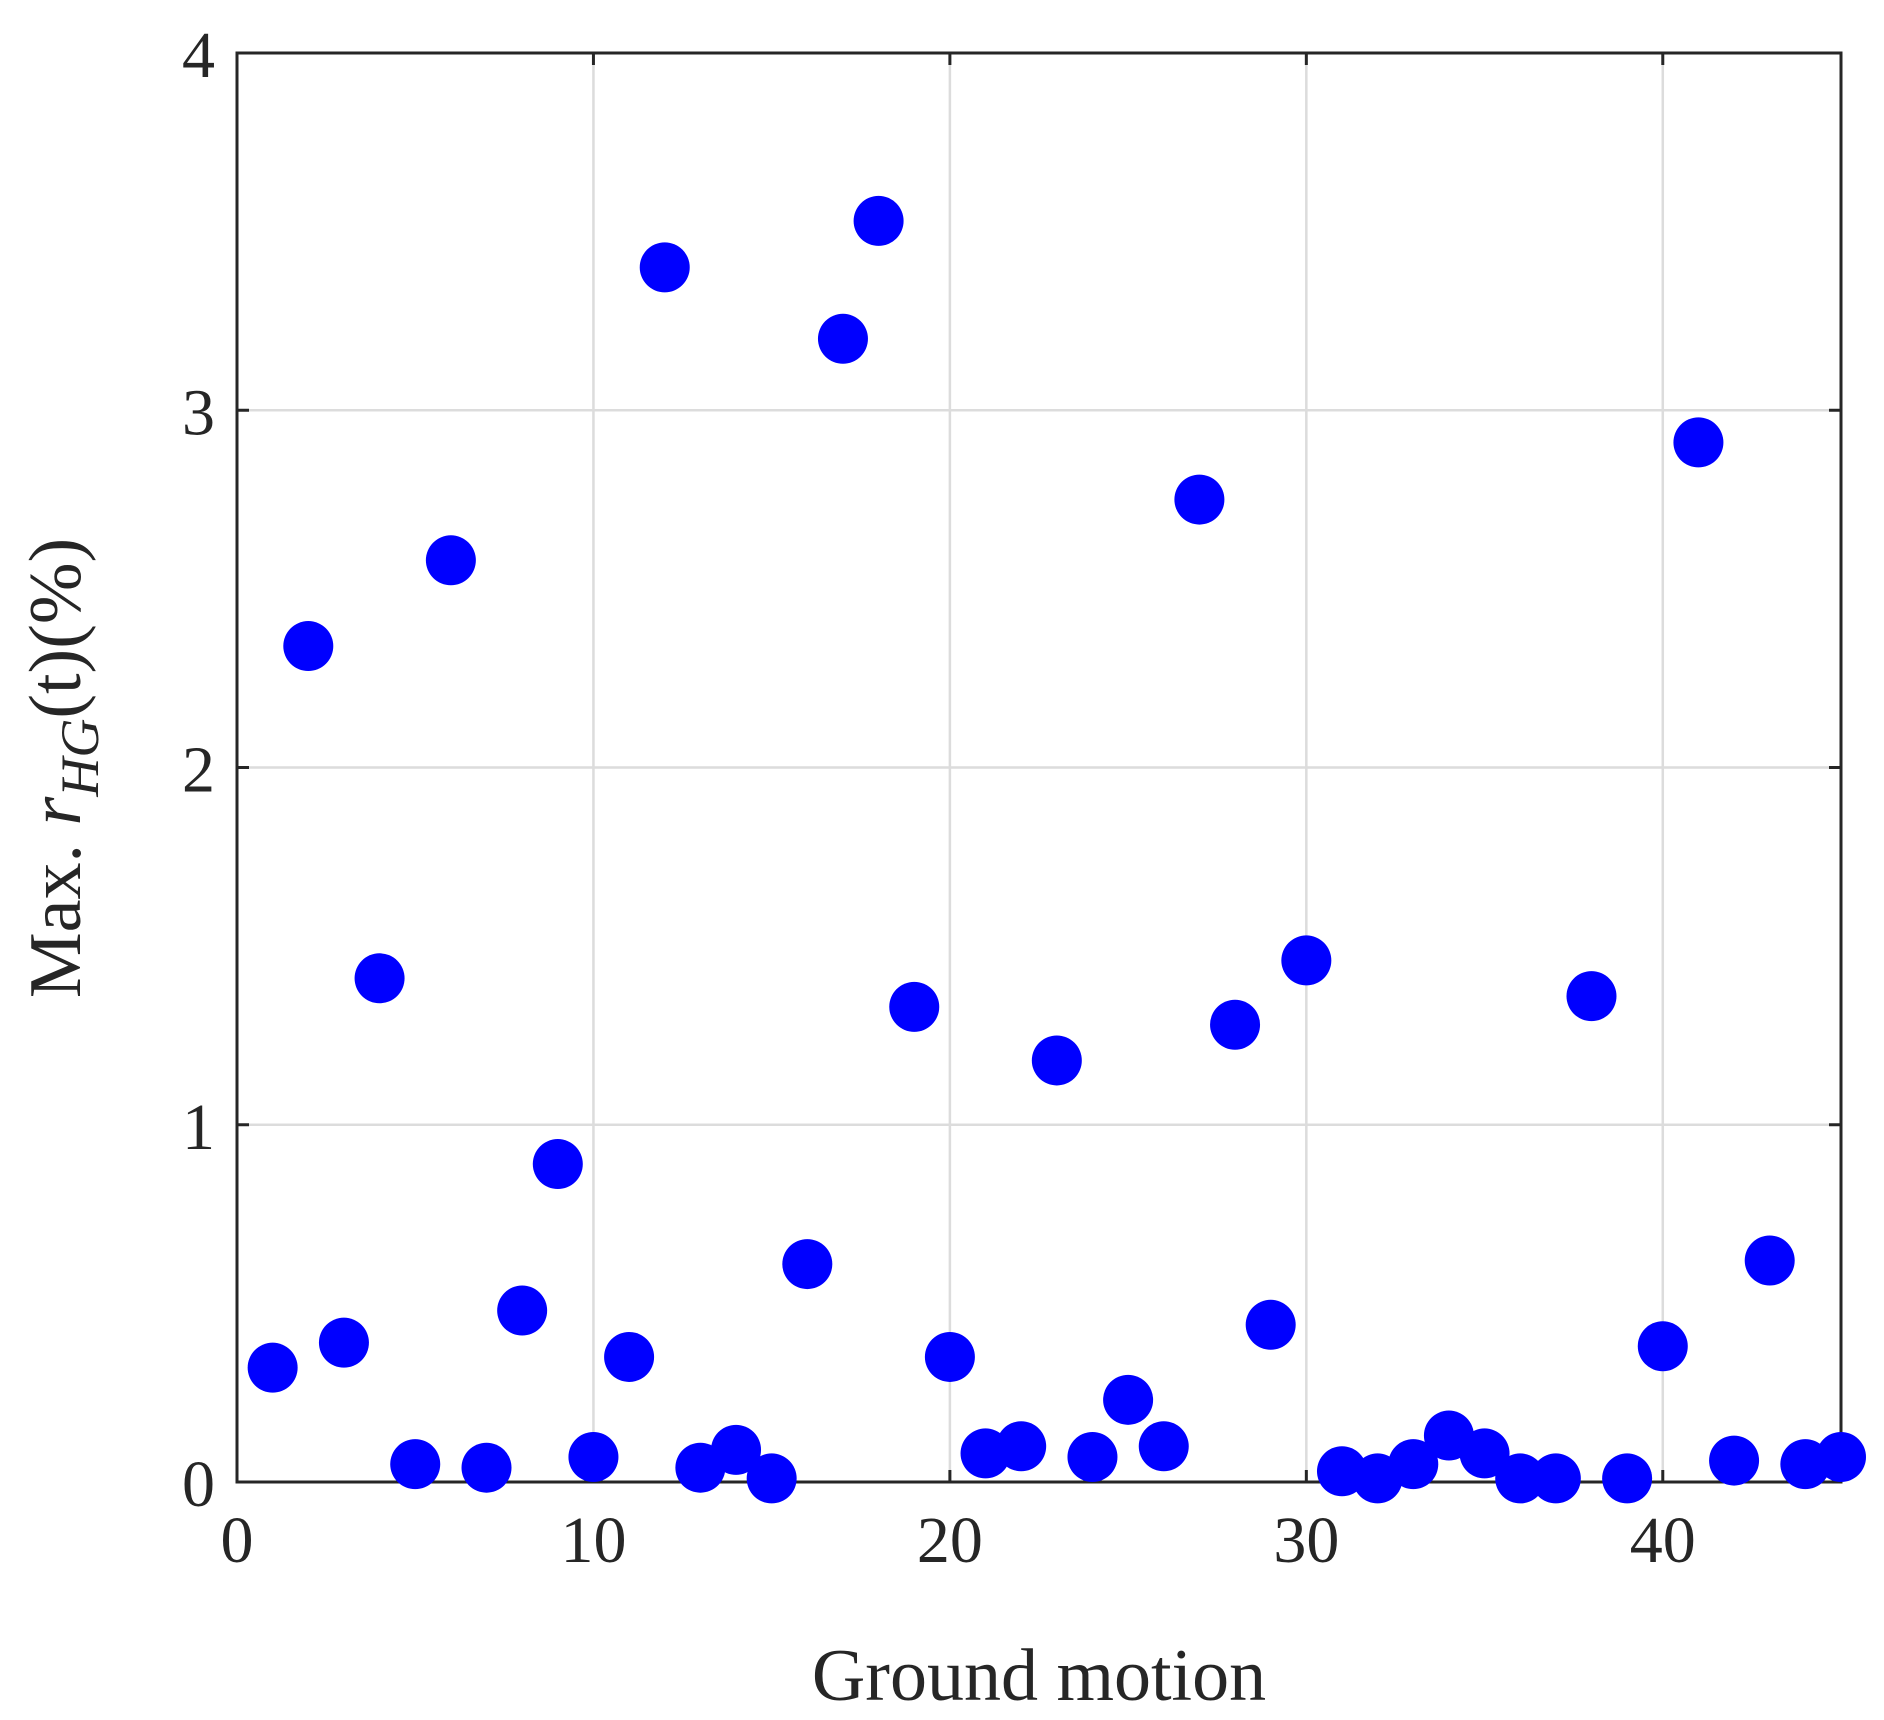 Image resolution: width=1884 pixels, height=1720 pixels. I want to click on y-label-text: Max., so click(56, 911).